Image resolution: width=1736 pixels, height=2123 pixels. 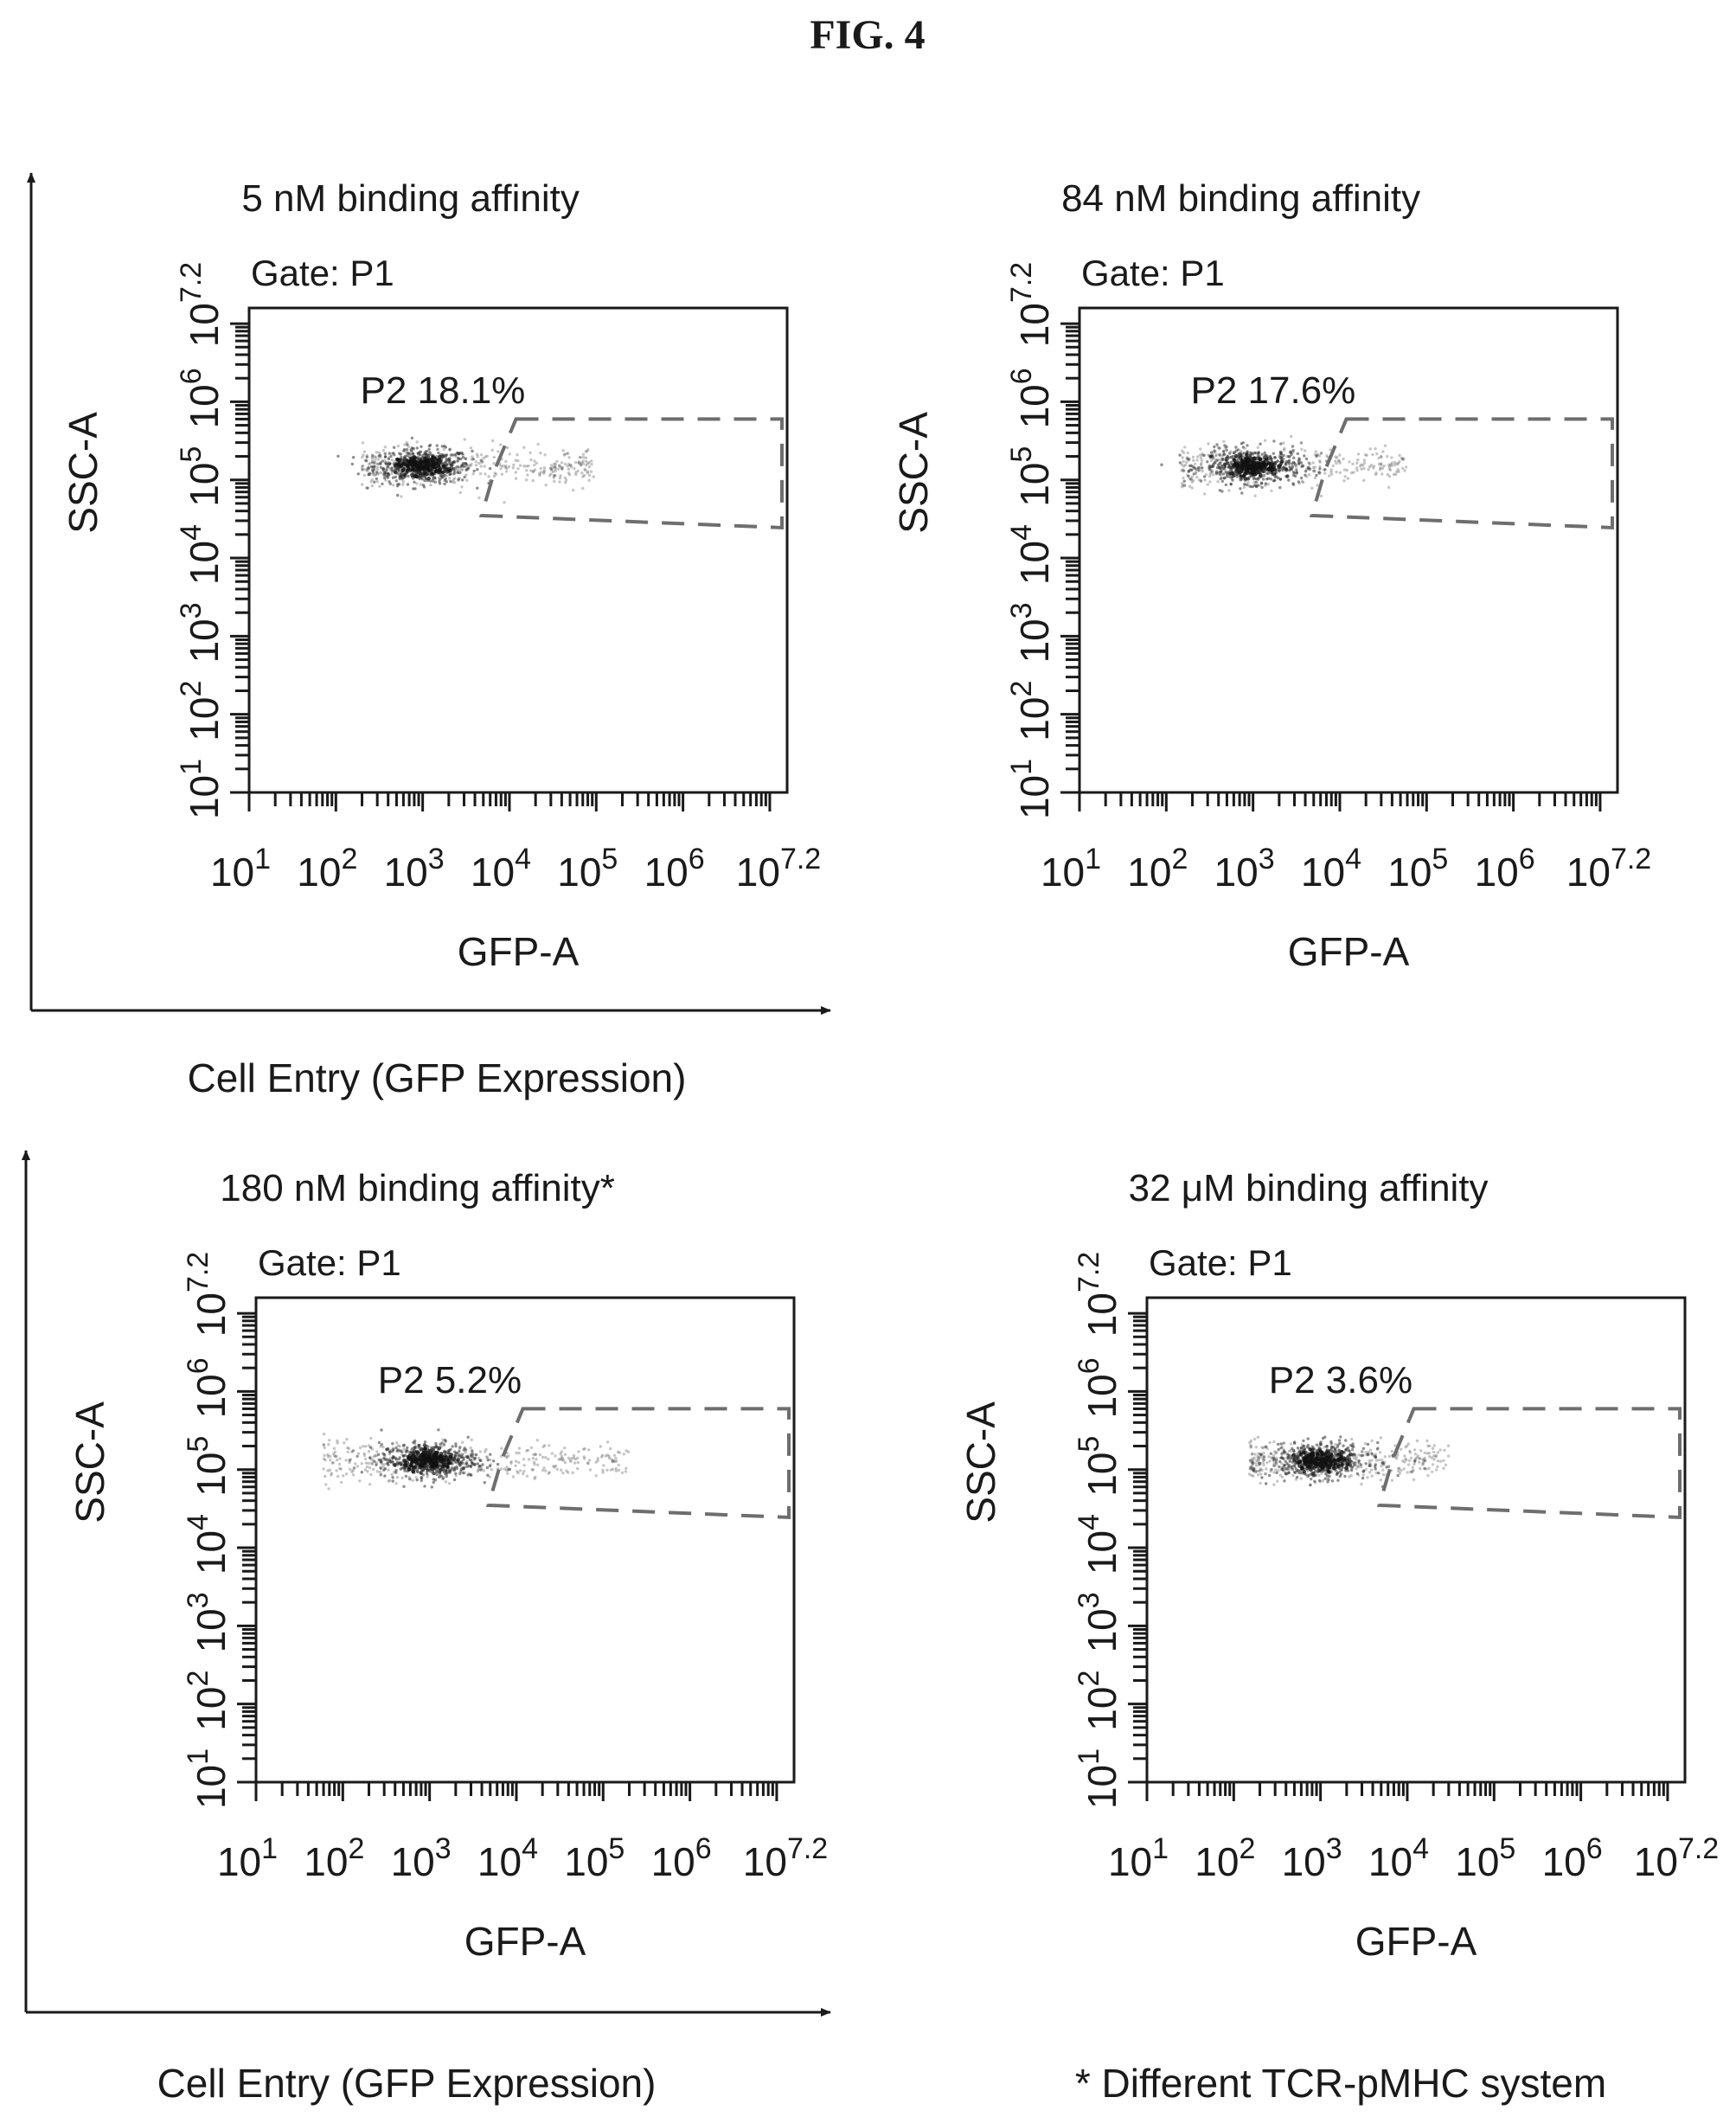 What do you see at coordinates (1098, 1466) in the screenshot?
I see `y-tick-label: 105` at bounding box center [1098, 1466].